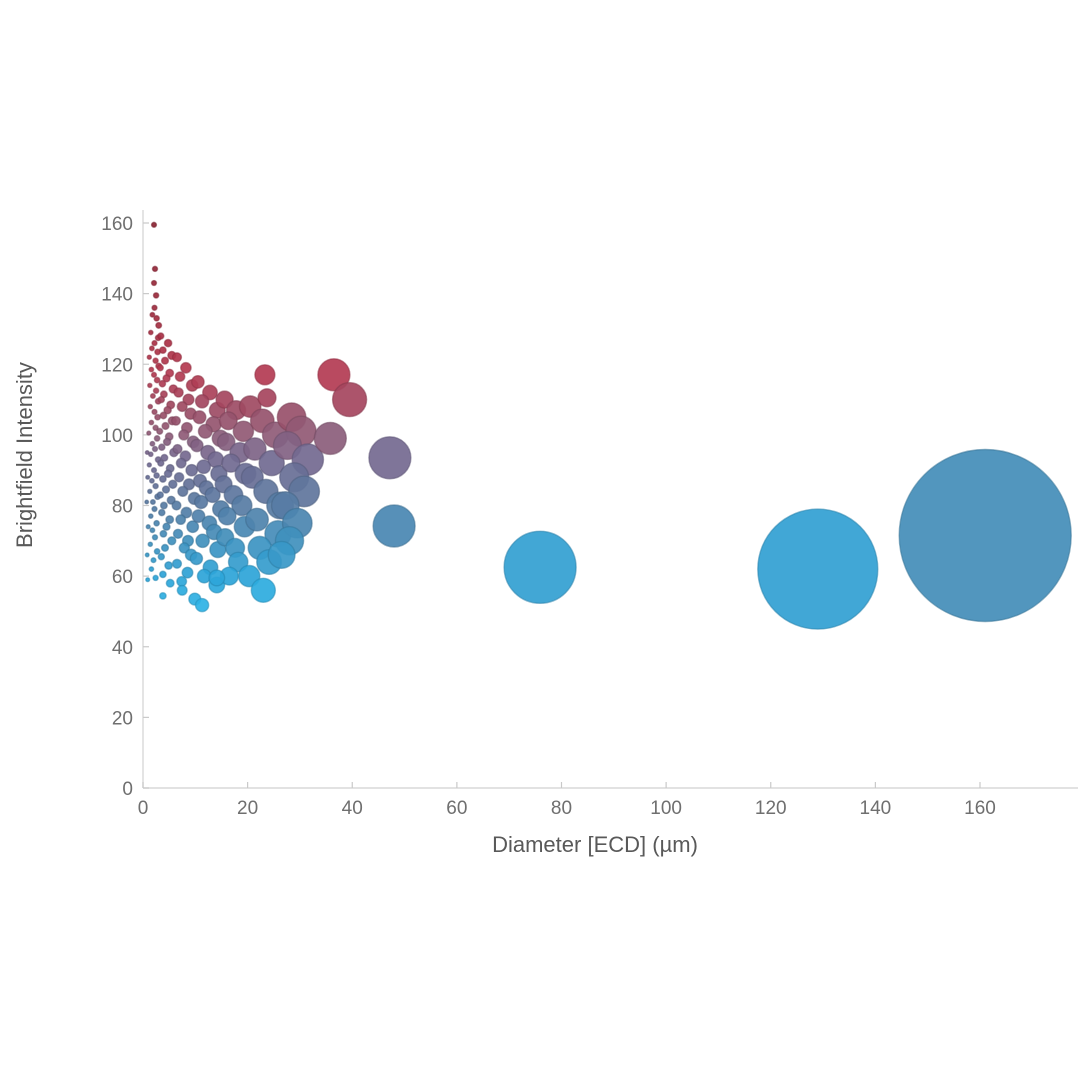 Image resolution: width=1080 pixels, height=1080 pixels. What do you see at coordinates (24, 455) in the screenshot?
I see `y-axis-title: Brightfield Intensity` at bounding box center [24, 455].